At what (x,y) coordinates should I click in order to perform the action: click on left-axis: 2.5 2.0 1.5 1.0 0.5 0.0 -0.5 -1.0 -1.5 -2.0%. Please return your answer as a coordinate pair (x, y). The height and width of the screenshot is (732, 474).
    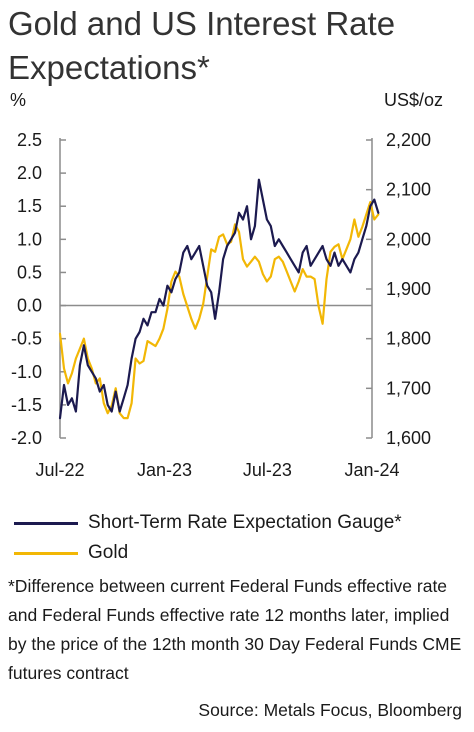
    Looking at the image, I should click on (38, 269).